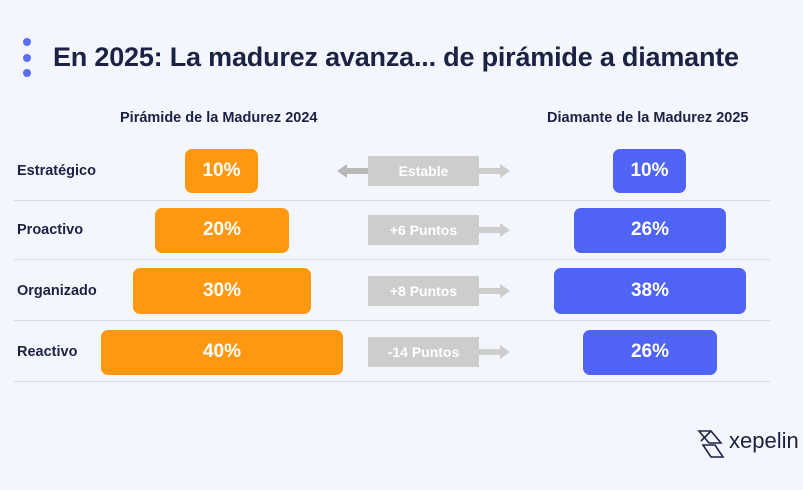  Describe the element at coordinates (423, 171) in the screenshot. I see `change-label: Estable` at that location.